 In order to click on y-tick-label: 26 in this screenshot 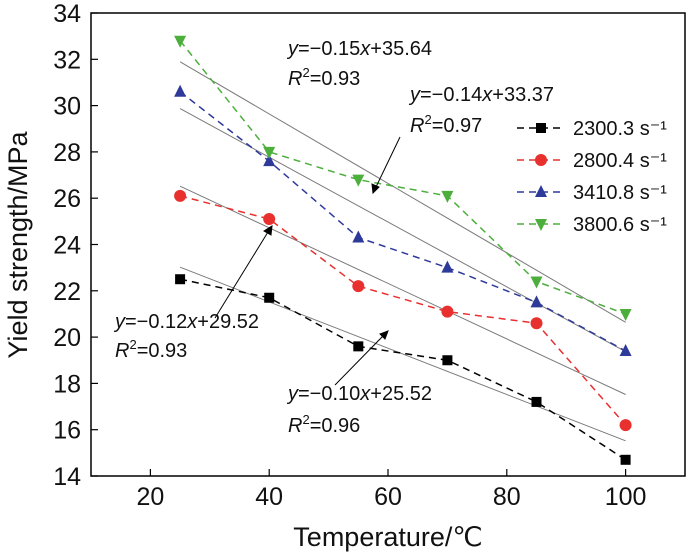, I will do `click(67, 199)`.